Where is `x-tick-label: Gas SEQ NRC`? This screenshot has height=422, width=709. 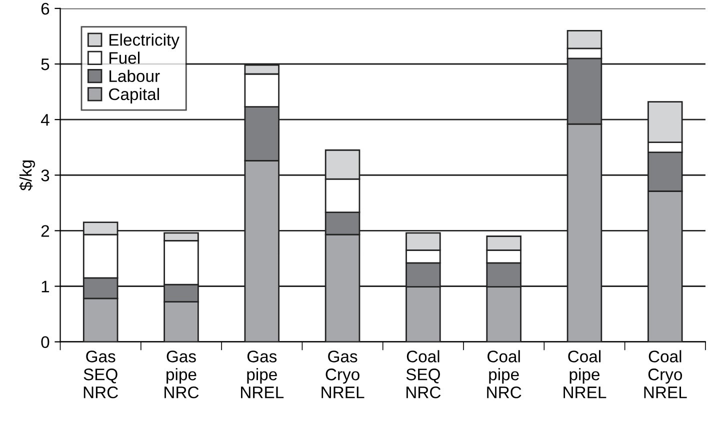 x-tick-label: Gas SEQ NRC is located at coordinates (101, 374).